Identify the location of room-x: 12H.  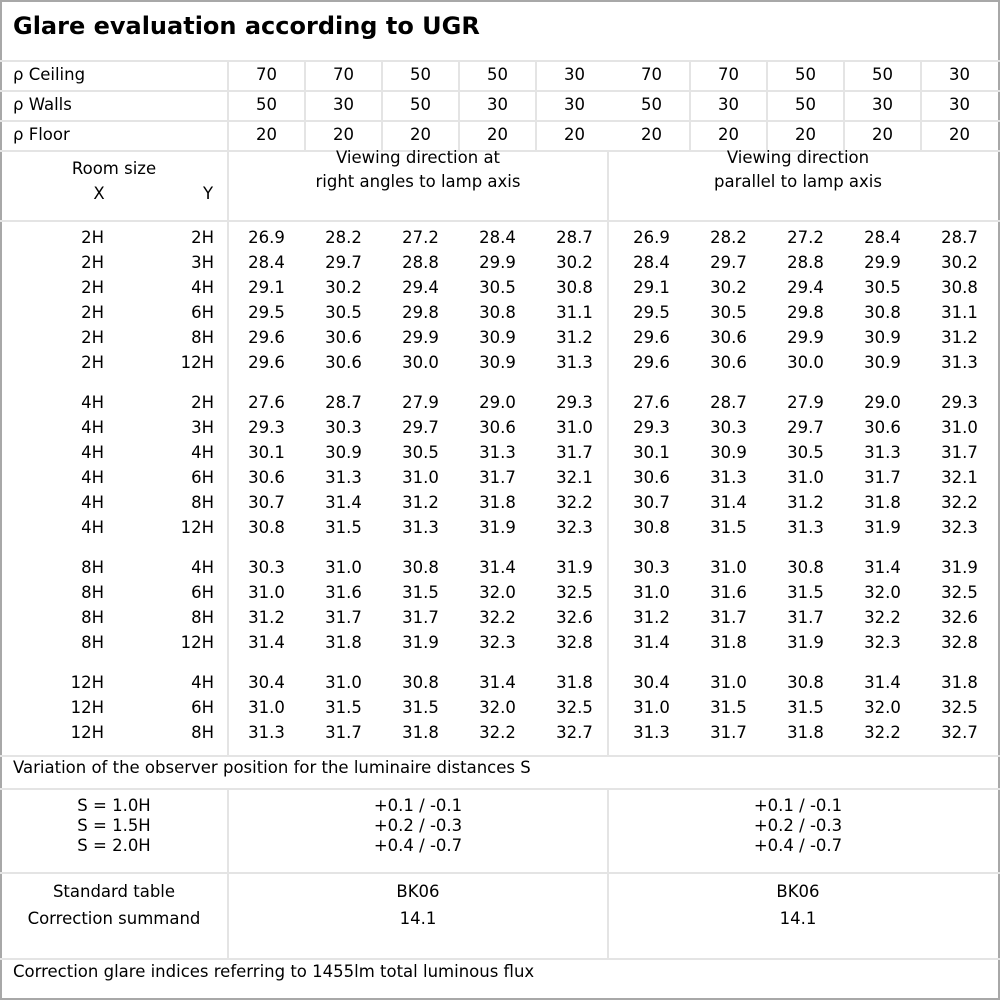
(87, 682).